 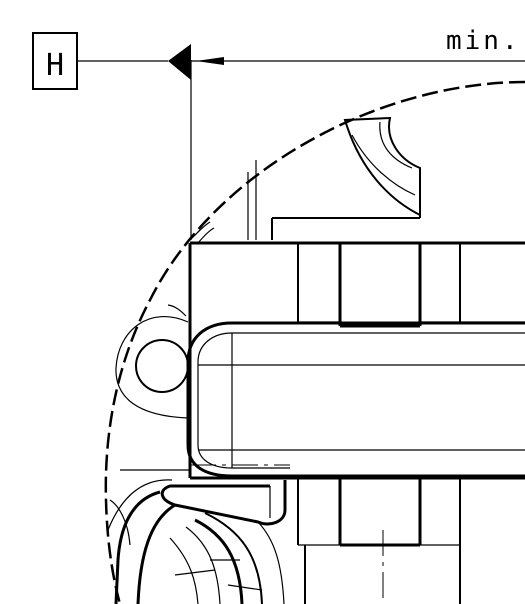 What do you see at coordinates (162, 366) in the screenshot?
I see `small-circle` at bounding box center [162, 366].